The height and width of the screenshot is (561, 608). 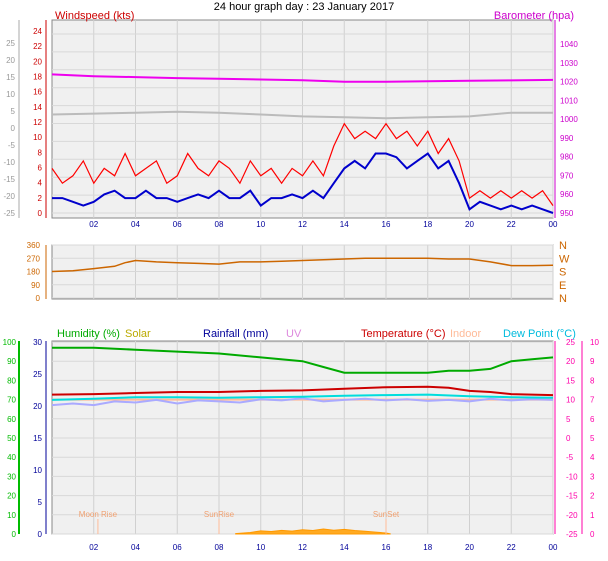 I want to click on wind-x-tick: 14, so click(x=344, y=224).